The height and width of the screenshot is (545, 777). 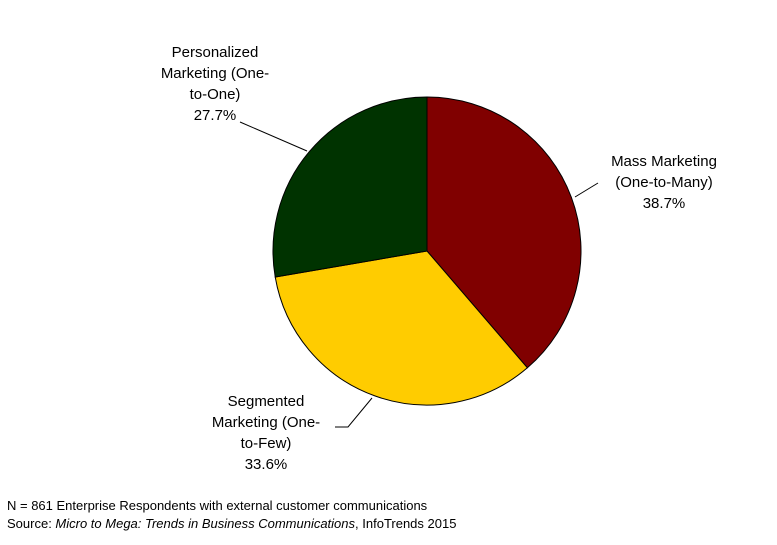 I want to click on slice-name-line: (One-to-Many), so click(x=664, y=182).